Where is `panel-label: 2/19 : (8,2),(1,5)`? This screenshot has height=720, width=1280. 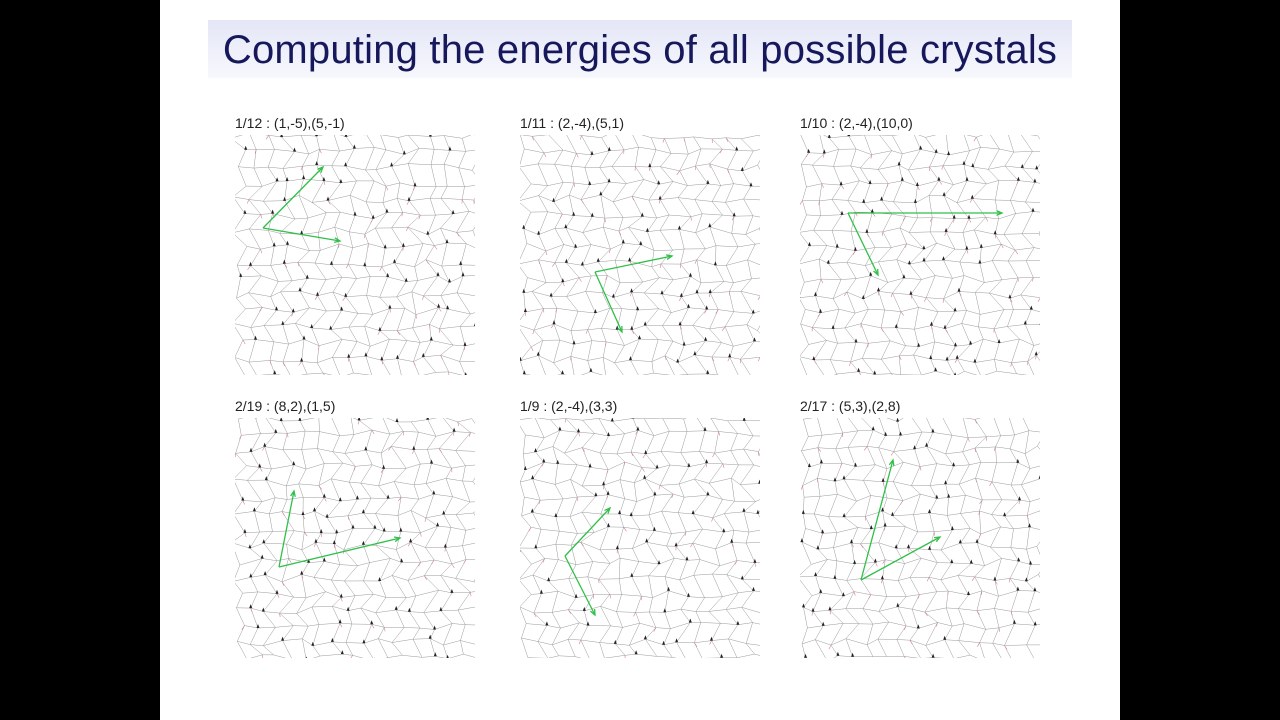
panel-label: 2/19 : (8,2),(1,5) is located at coordinates (285, 406).